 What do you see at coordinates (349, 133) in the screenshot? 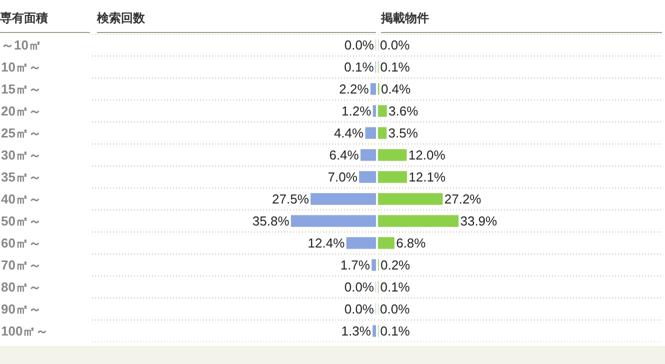
I see `data-label: 4.4%` at bounding box center [349, 133].